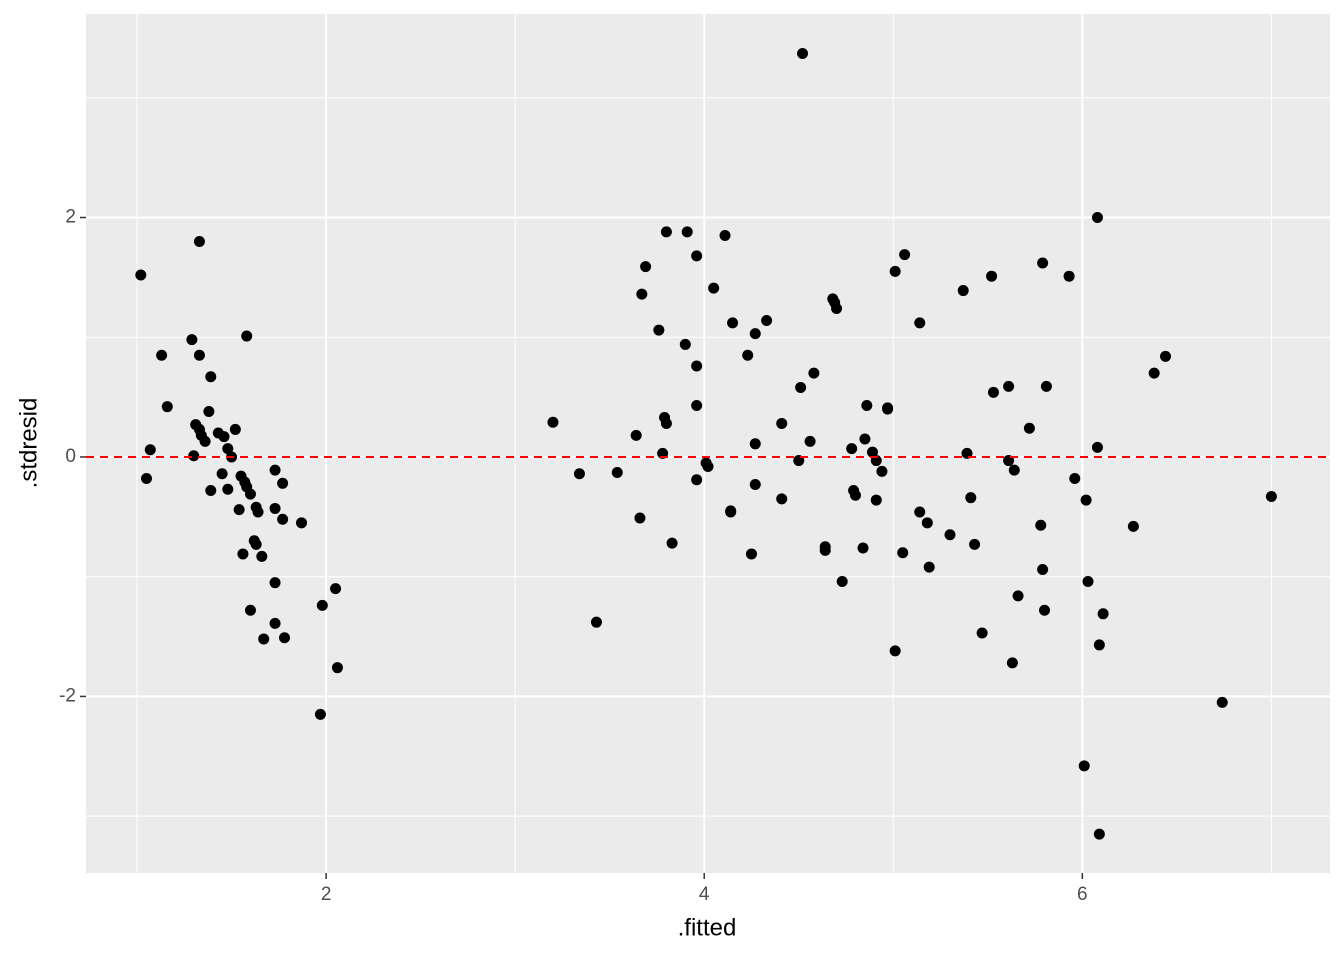  Describe the element at coordinates (1082, 894) in the screenshot. I see `x-tick-label: 6` at that location.